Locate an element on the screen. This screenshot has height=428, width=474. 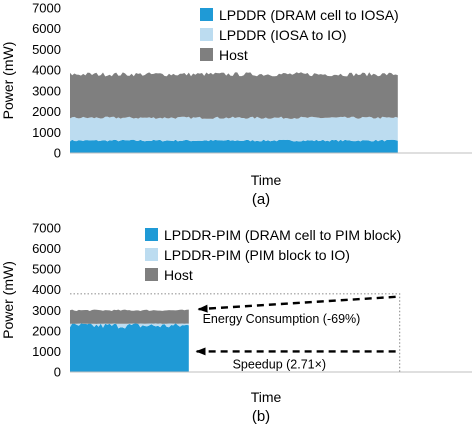
panel-label: (b) is located at coordinates (261, 416).